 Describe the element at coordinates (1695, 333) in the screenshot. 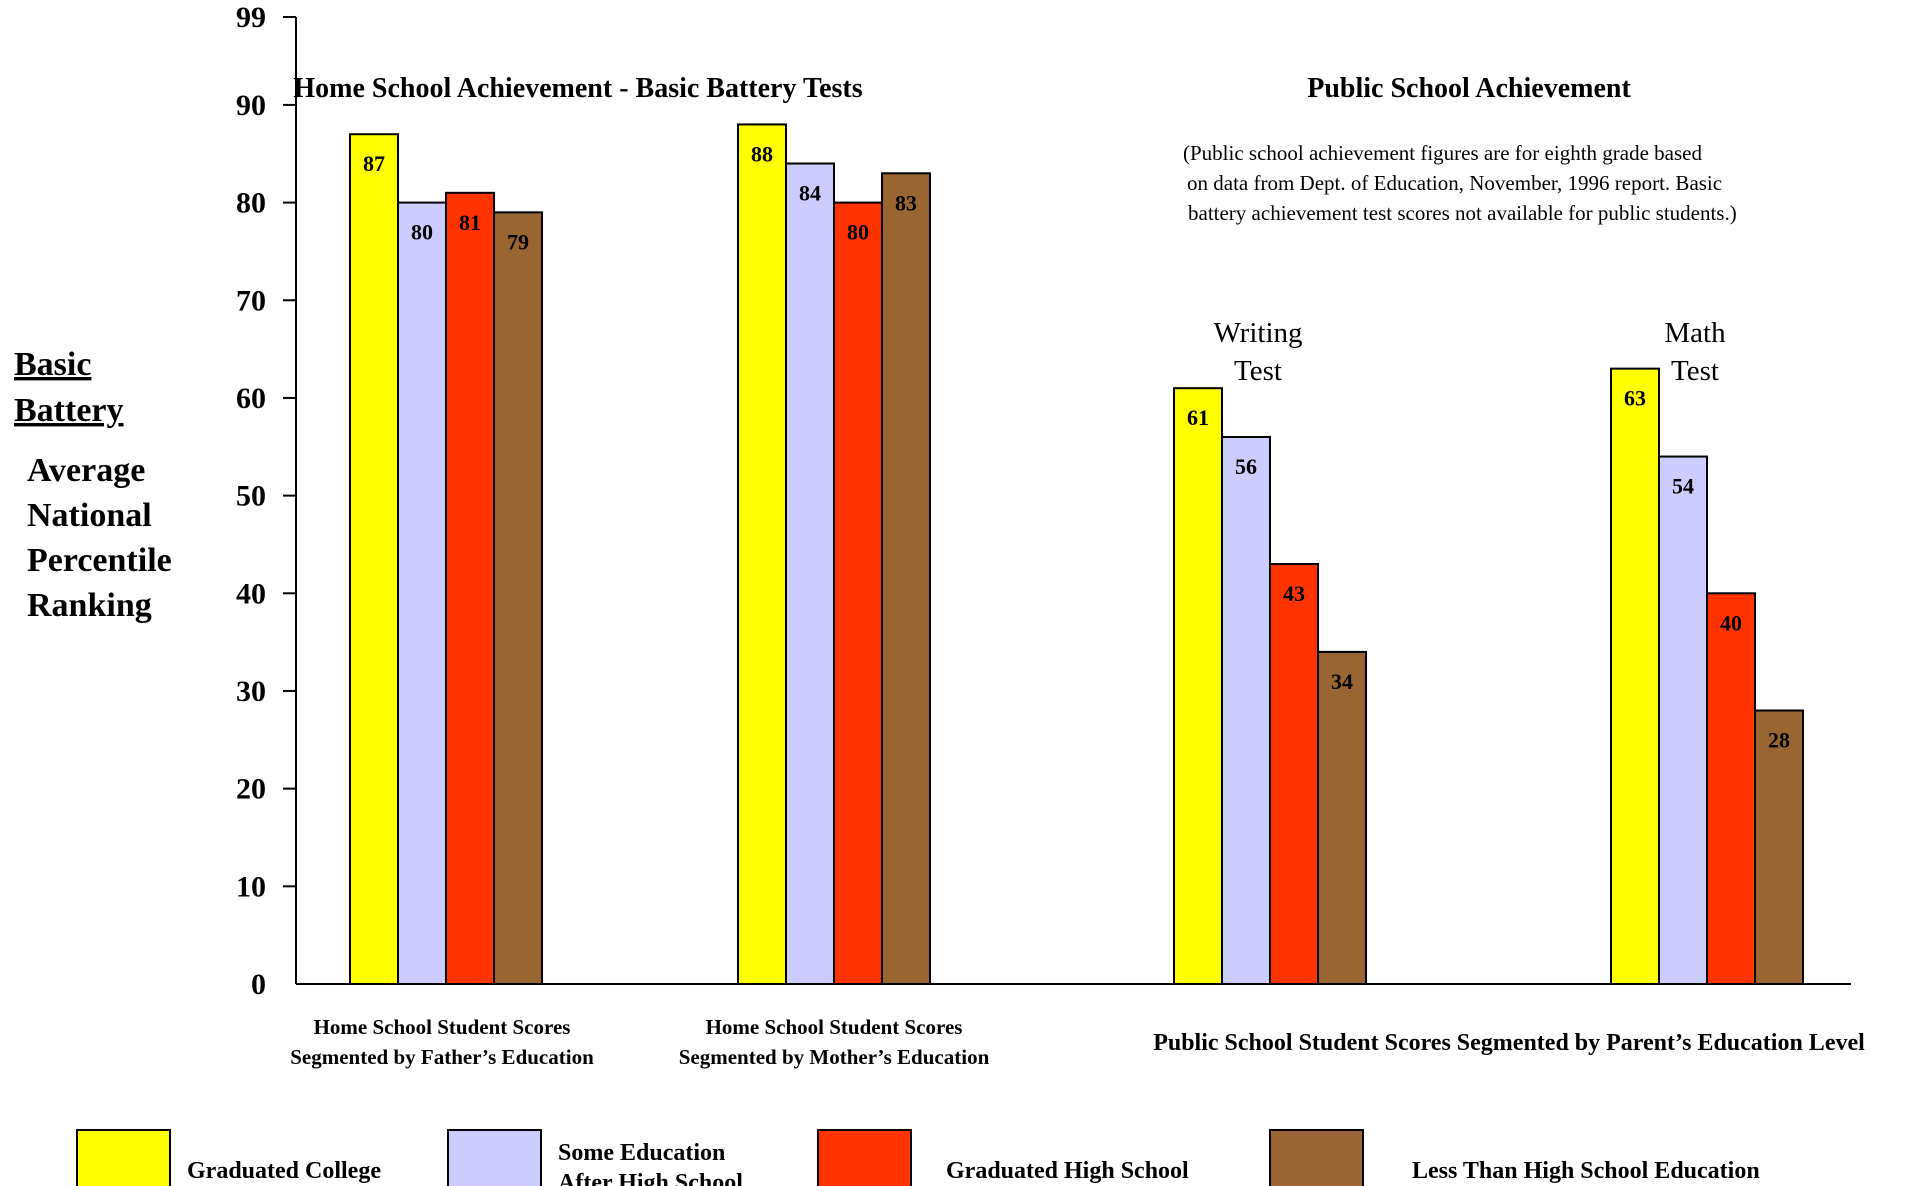

I see `group-sublabel: Math` at that location.